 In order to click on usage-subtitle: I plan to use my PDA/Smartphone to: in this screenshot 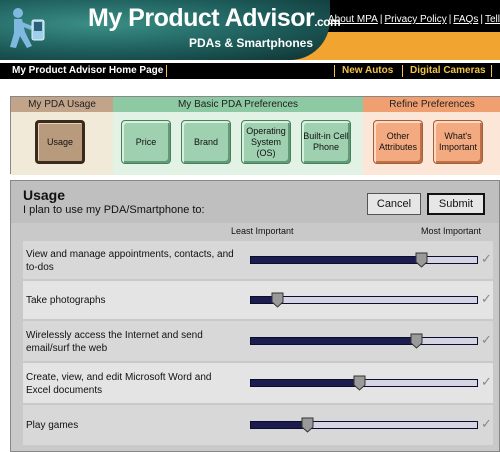, I will do `click(114, 210)`.